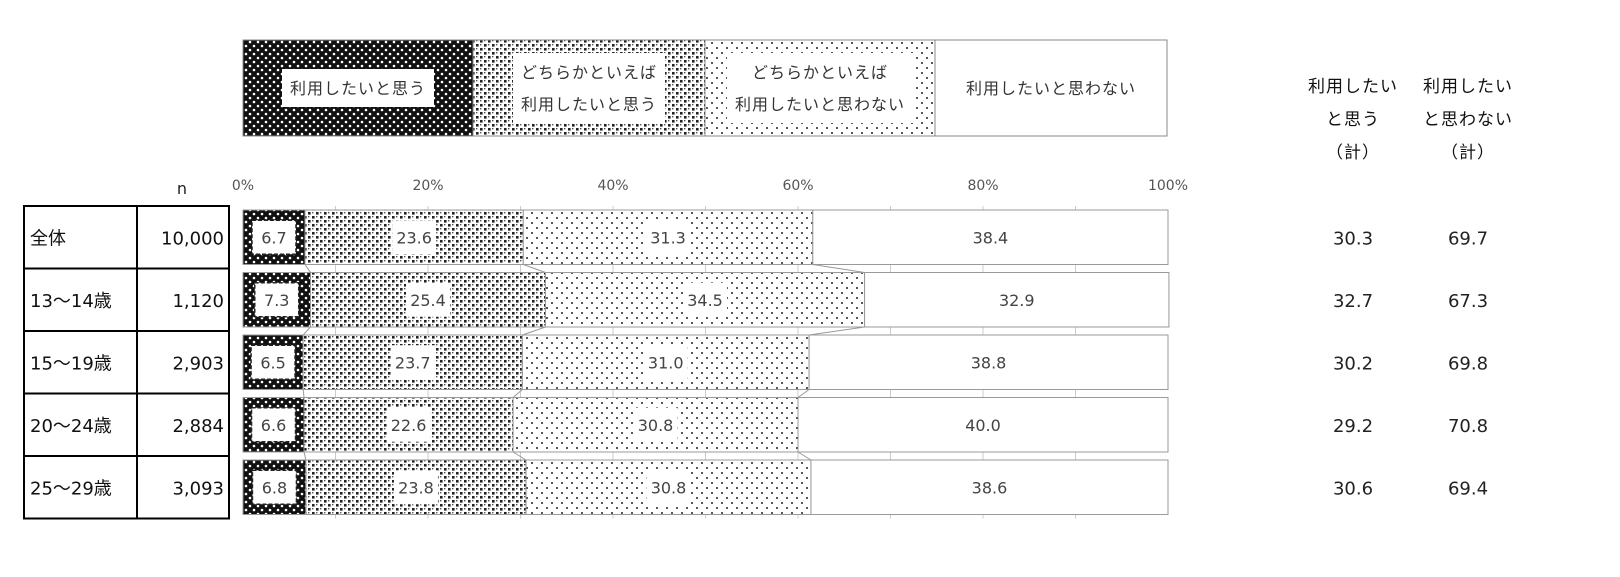  What do you see at coordinates (71, 363) in the screenshot?
I see `category-label: 15～19歳` at bounding box center [71, 363].